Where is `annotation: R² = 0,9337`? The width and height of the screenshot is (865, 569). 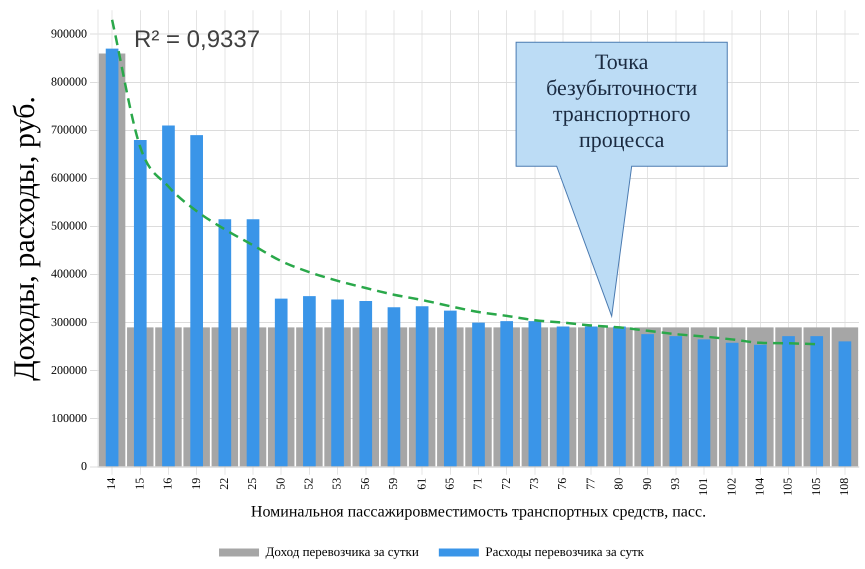 annotation: R² = 0,9337 is located at coordinates (197, 39).